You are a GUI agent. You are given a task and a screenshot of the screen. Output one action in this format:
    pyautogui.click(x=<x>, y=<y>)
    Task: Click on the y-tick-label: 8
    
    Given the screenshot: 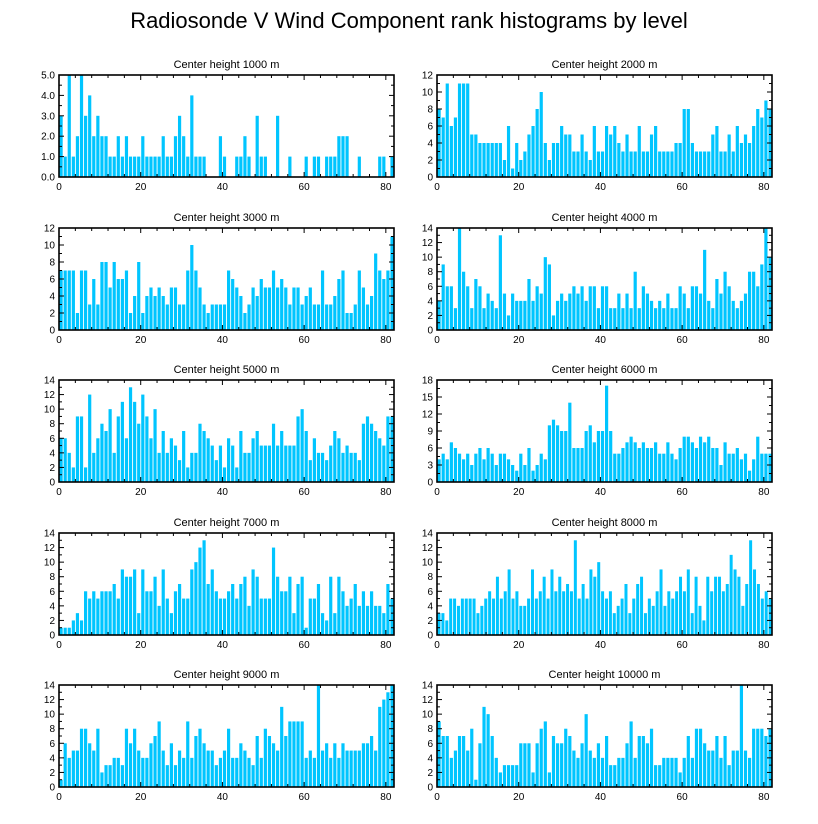 What is the action you would take?
    pyautogui.click(x=430, y=272)
    